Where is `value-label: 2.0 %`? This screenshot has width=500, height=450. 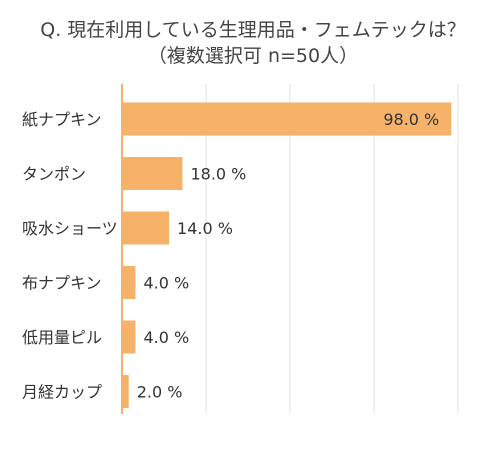
value-label: 2.0 % is located at coordinates (160, 392).